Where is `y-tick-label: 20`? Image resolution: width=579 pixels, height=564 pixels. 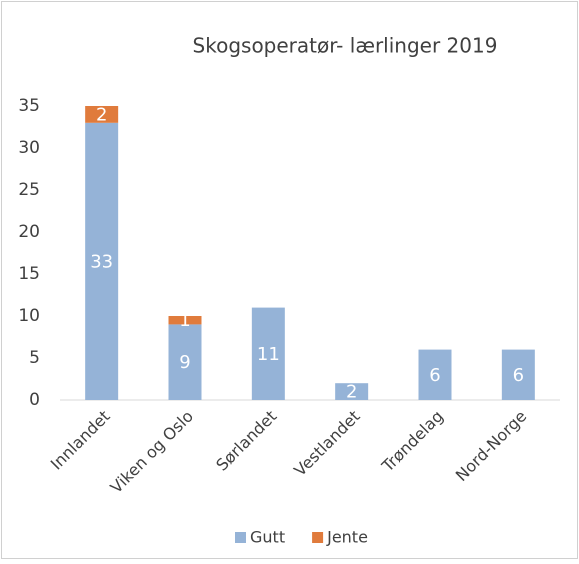
y-tick-label: 20 is located at coordinates (29, 232).